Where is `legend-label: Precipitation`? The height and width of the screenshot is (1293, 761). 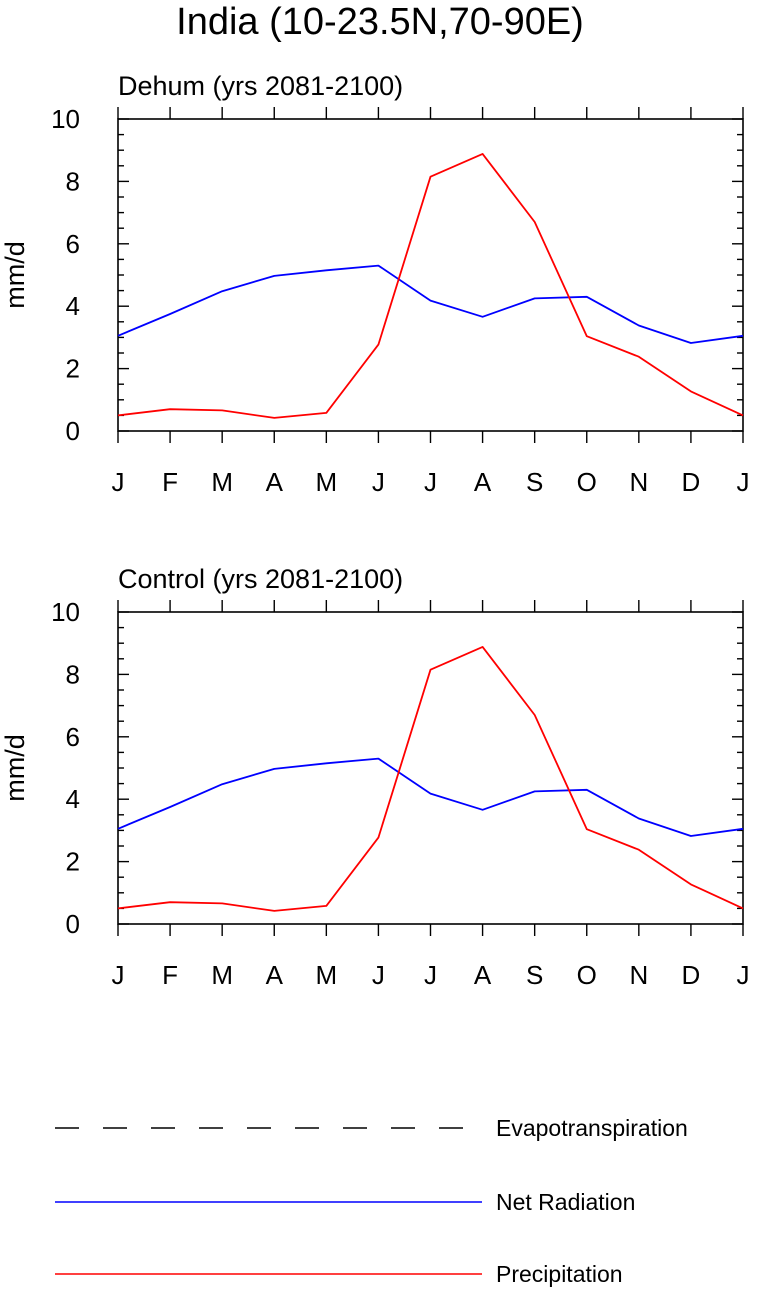
legend-label: Precipitation is located at coordinates (559, 1274).